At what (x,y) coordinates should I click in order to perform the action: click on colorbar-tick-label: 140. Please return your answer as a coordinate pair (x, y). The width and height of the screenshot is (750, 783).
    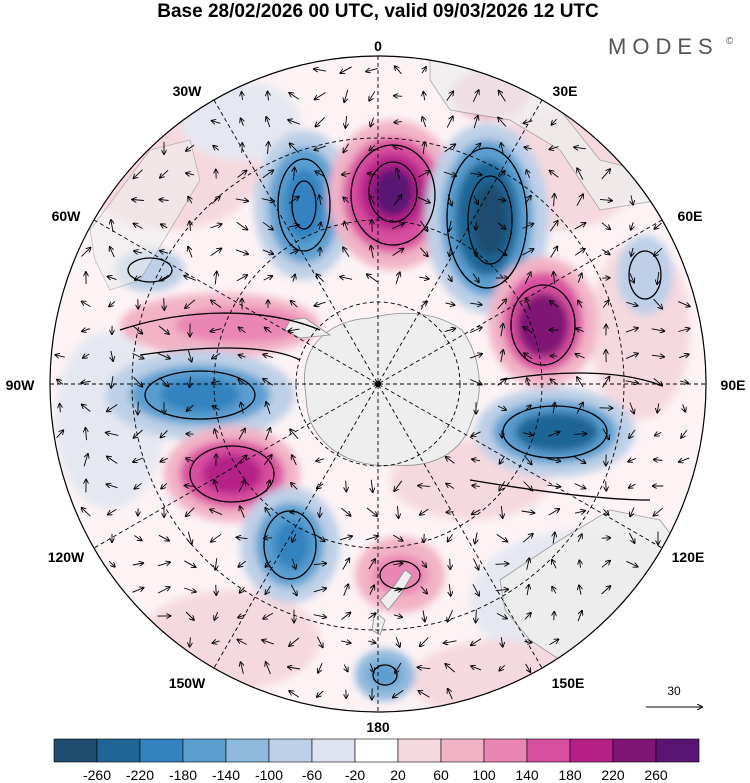
    Looking at the image, I should click on (527, 775).